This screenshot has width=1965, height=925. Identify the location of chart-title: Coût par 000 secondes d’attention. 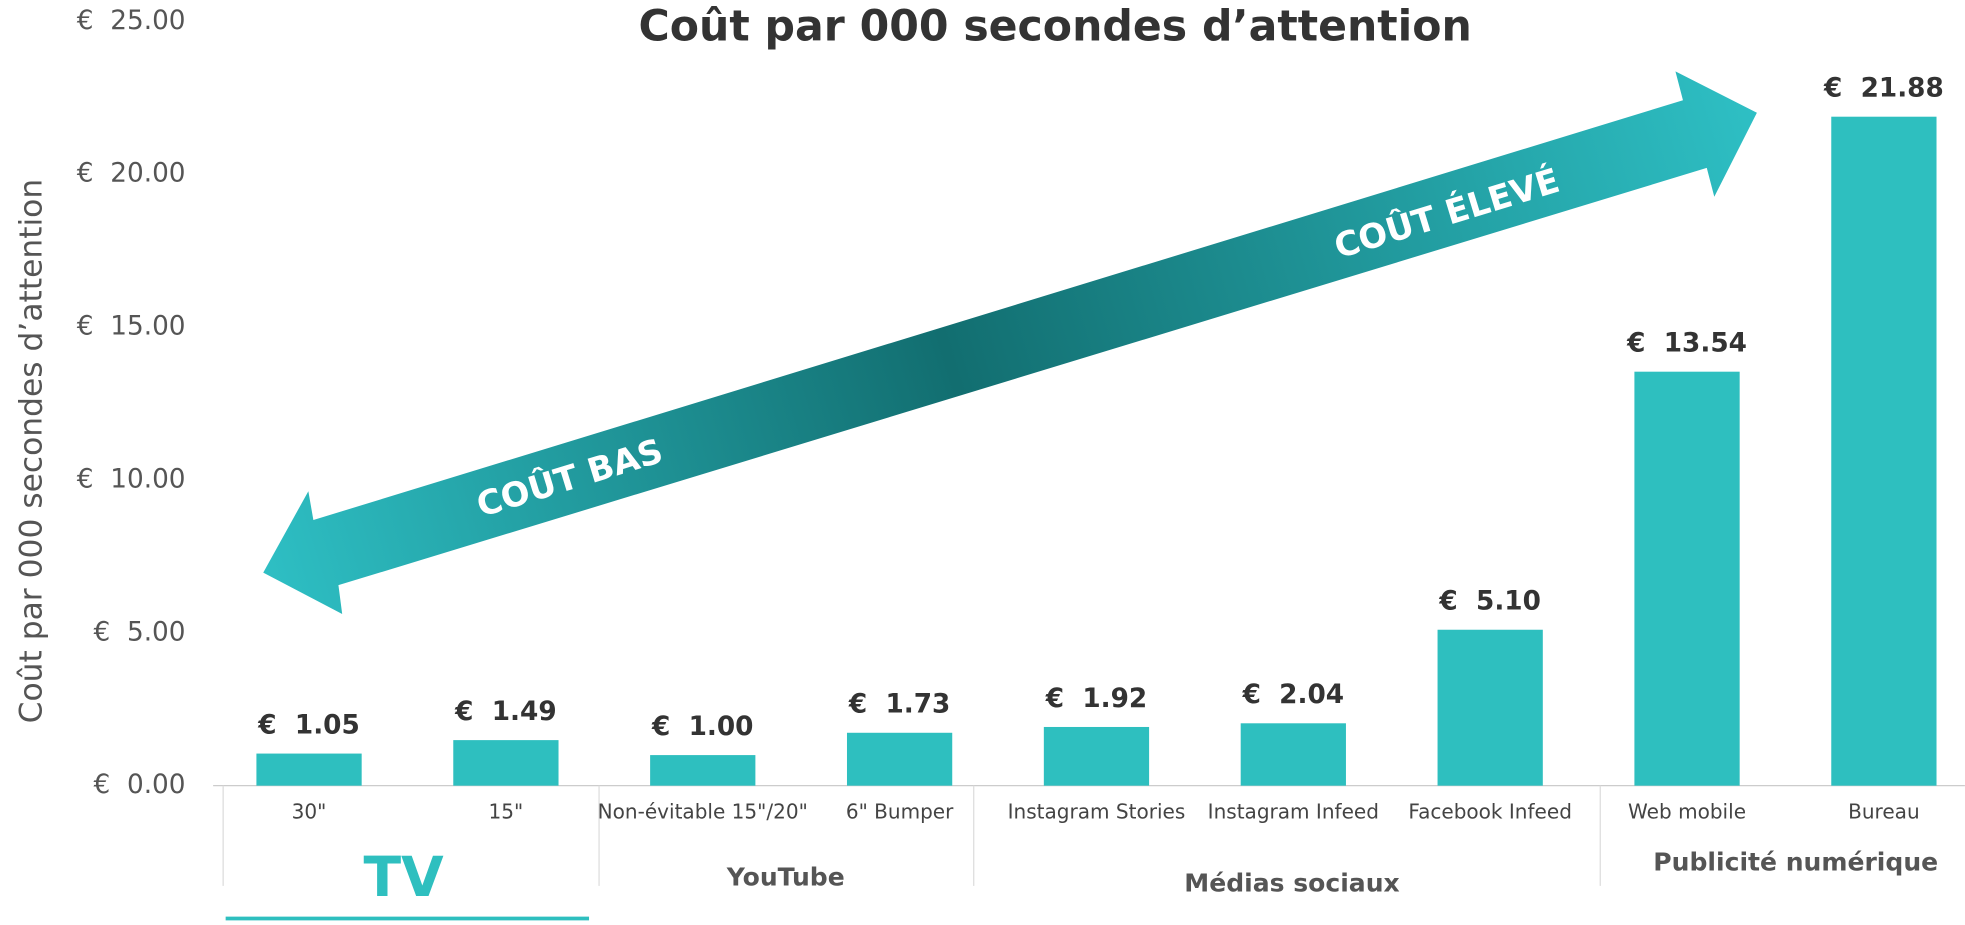
(1054, 26).